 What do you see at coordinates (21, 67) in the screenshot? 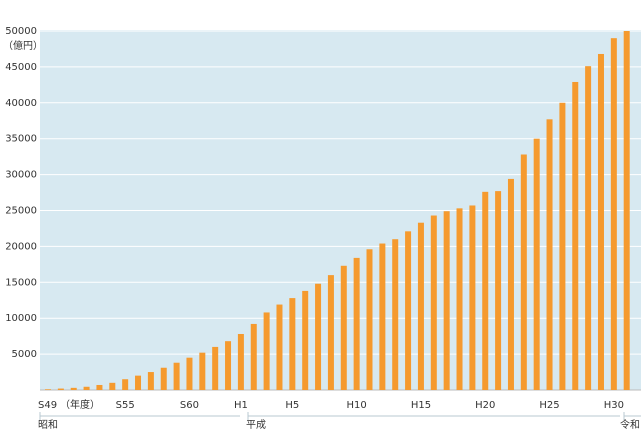
I see `y-tick-label: 45000` at bounding box center [21, 67].